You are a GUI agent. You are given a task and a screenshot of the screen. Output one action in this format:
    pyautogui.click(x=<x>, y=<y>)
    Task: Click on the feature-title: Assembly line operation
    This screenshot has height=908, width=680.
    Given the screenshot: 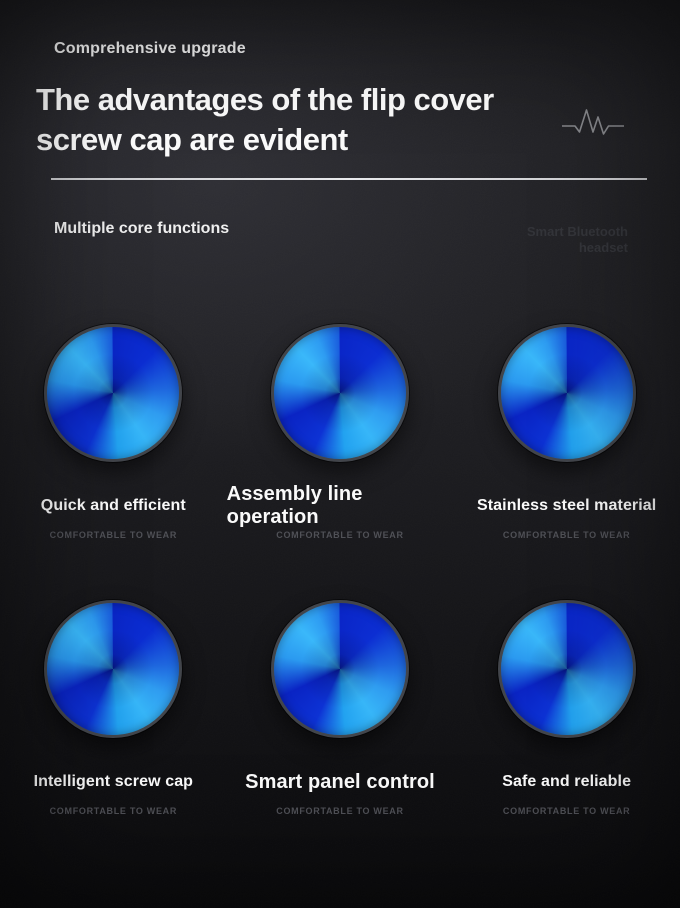 What is the action you would take?
    pyautogui.click(x=294, y=505)
    